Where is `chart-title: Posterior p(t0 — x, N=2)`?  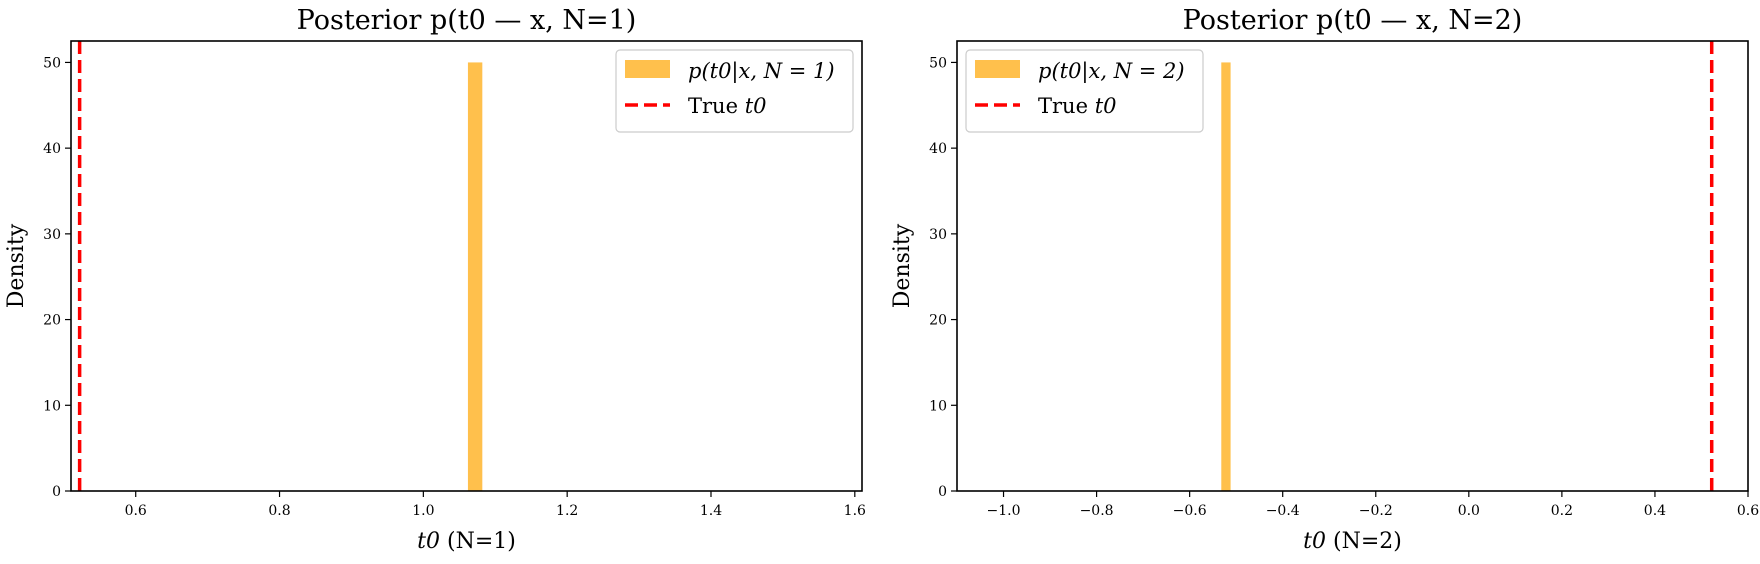 chart-title: Posterior p(t0 — x, N=2) is located at coordinates (1353, 20).